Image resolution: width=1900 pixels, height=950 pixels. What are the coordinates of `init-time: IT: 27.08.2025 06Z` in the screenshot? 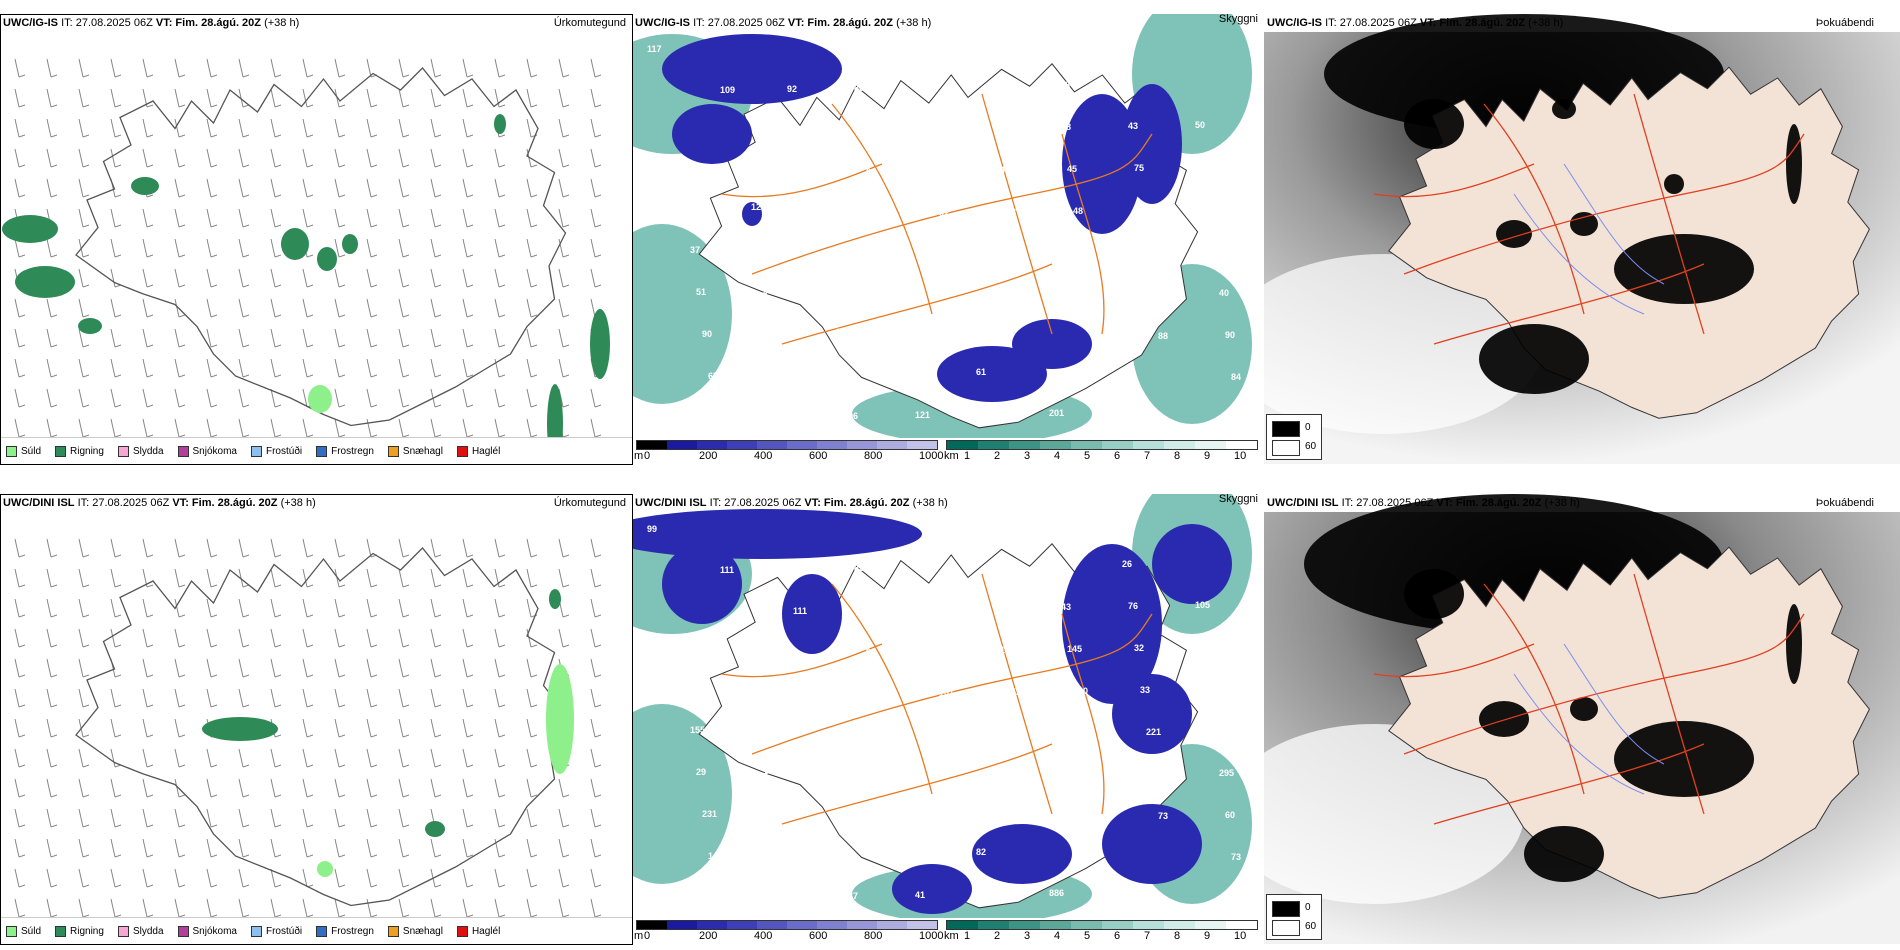 It's located at (1387, 503).